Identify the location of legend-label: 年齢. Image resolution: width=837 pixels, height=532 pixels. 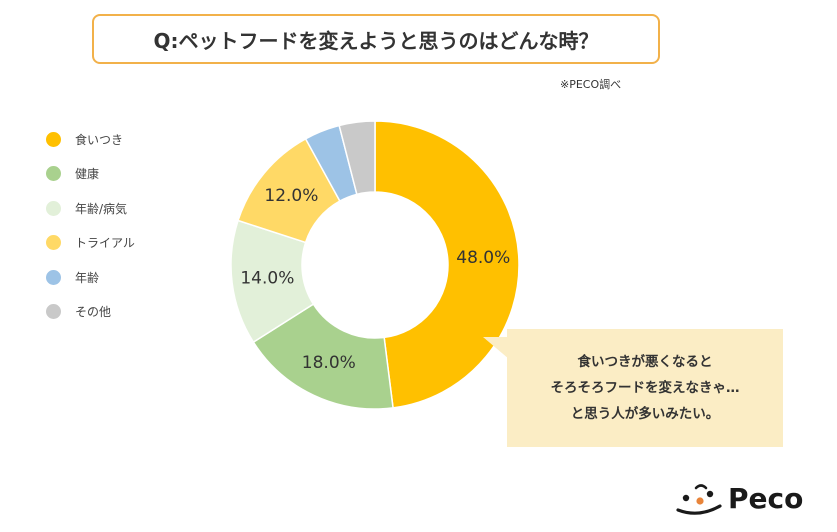
(87, 277).